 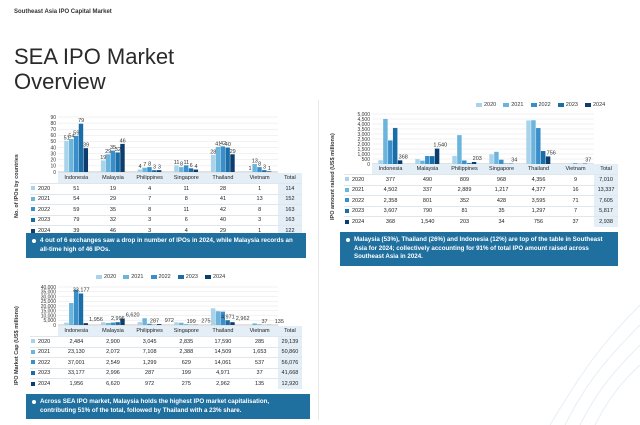 I want to click on table-row: 2023 79 32 3 6 40 3 163, so click(x=166, y=220).